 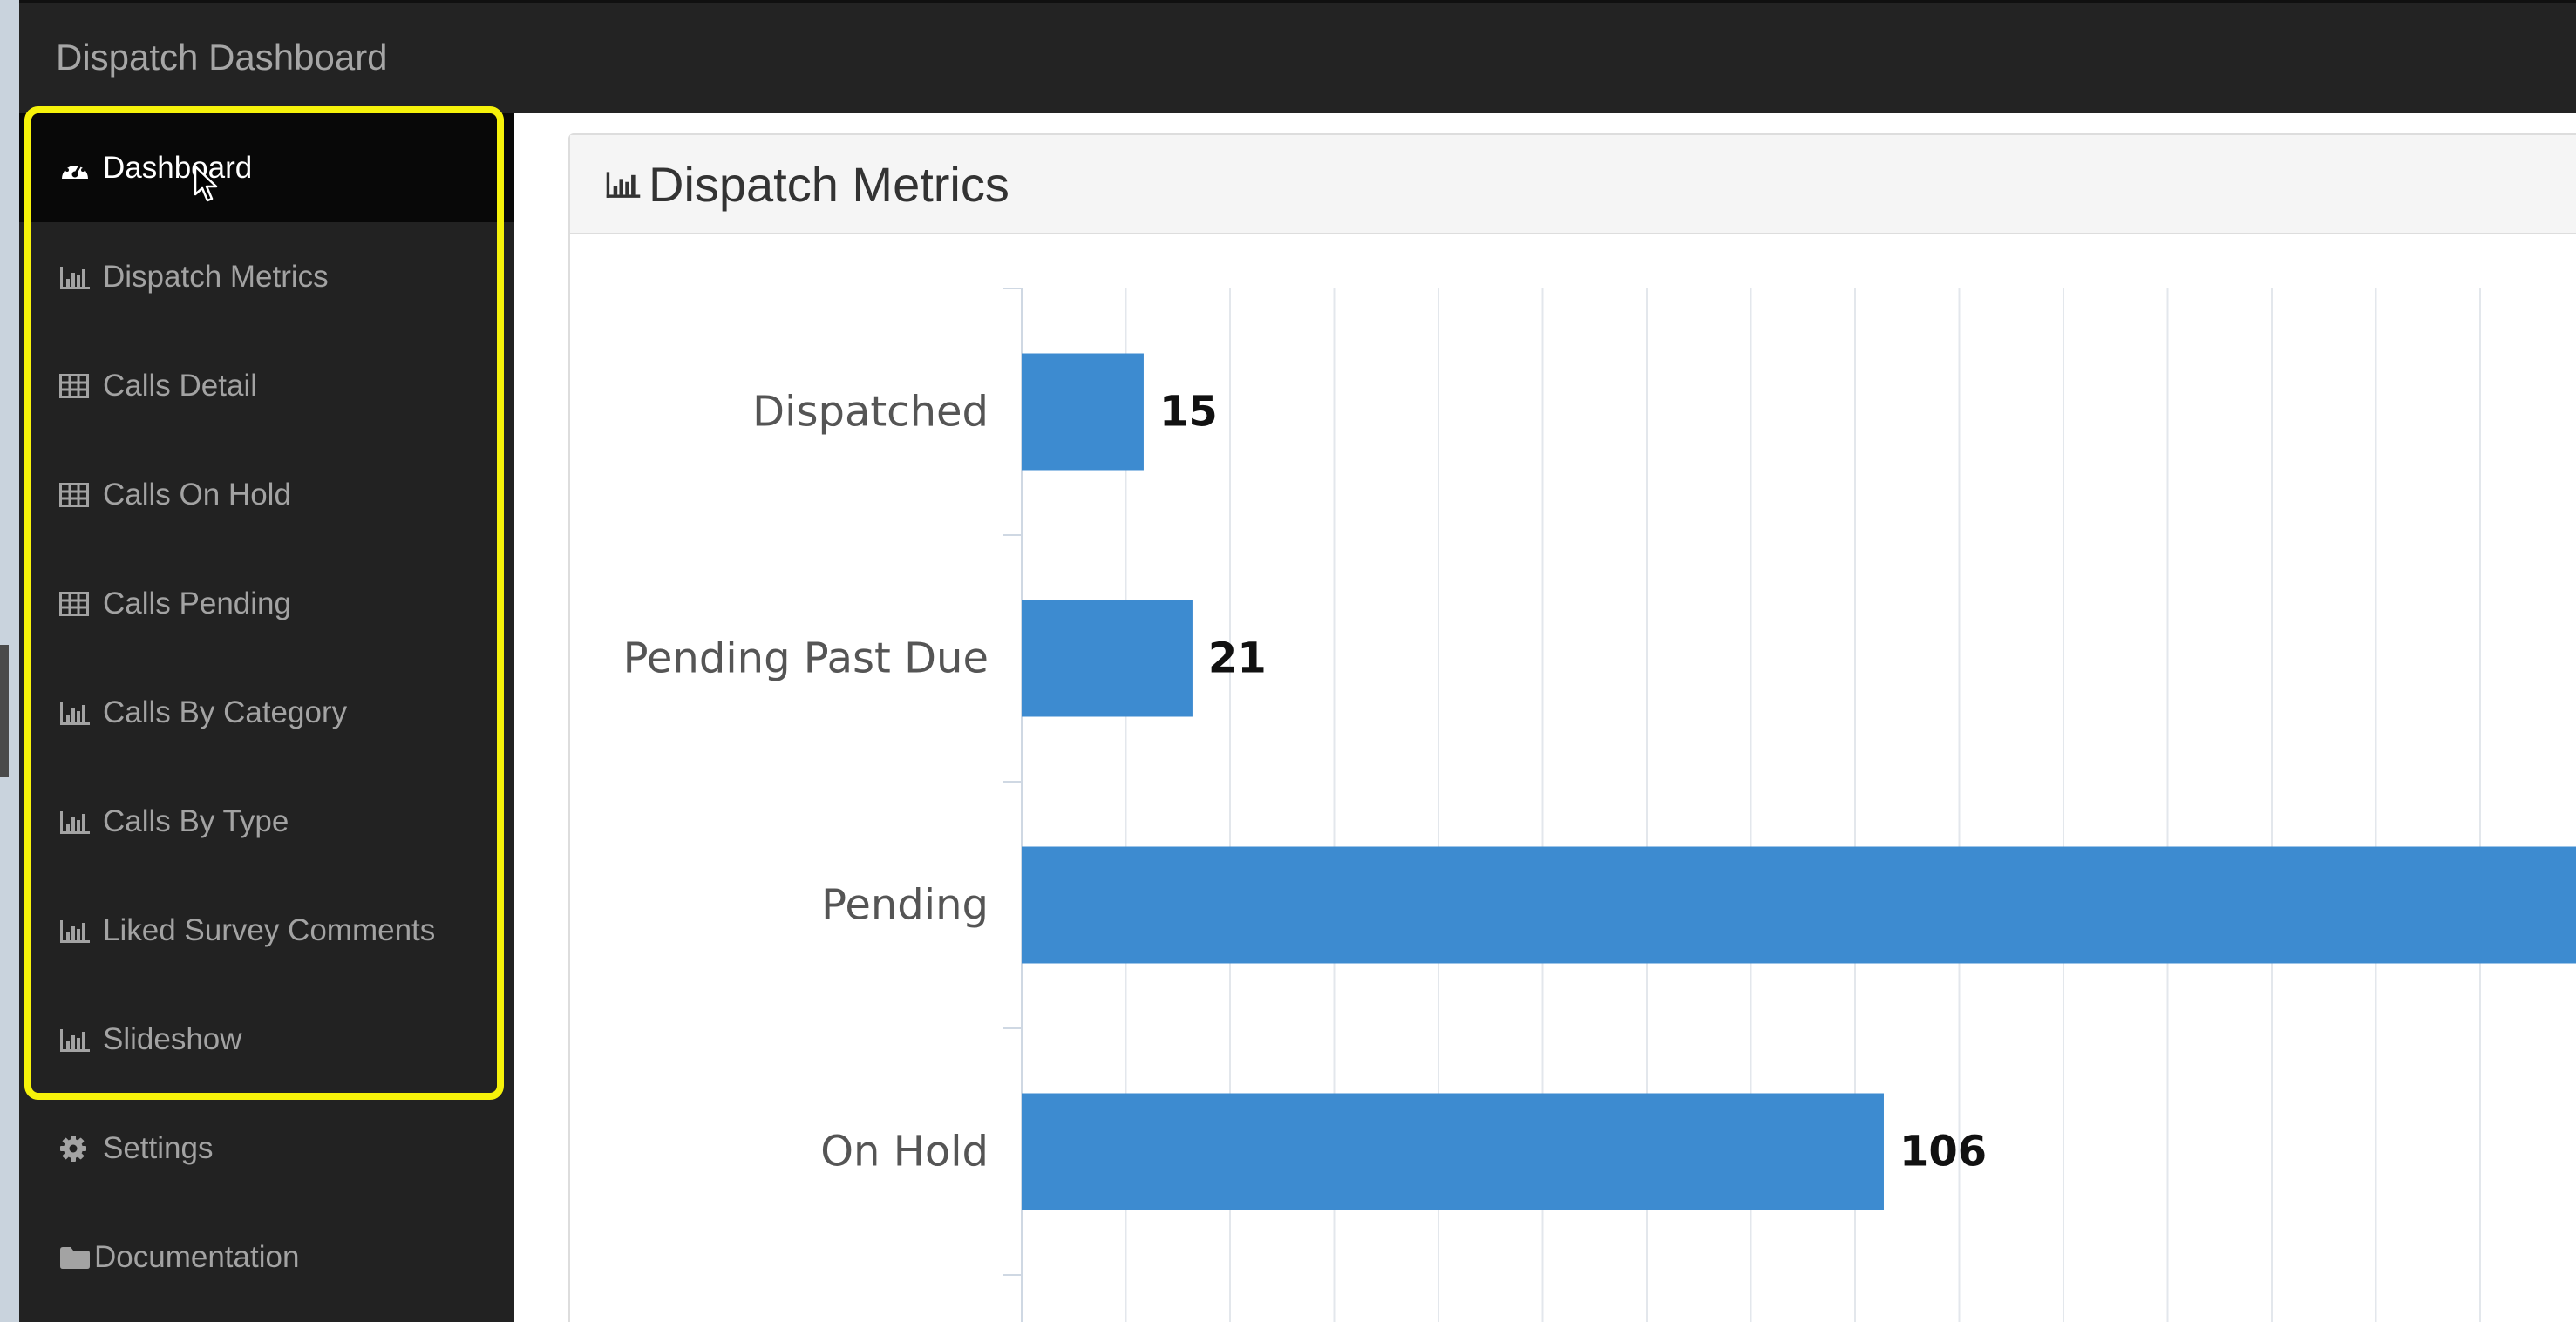 I want to click on sidebar-item-calls-on-hold: Calls On Hold, so click(x=266, y=495).